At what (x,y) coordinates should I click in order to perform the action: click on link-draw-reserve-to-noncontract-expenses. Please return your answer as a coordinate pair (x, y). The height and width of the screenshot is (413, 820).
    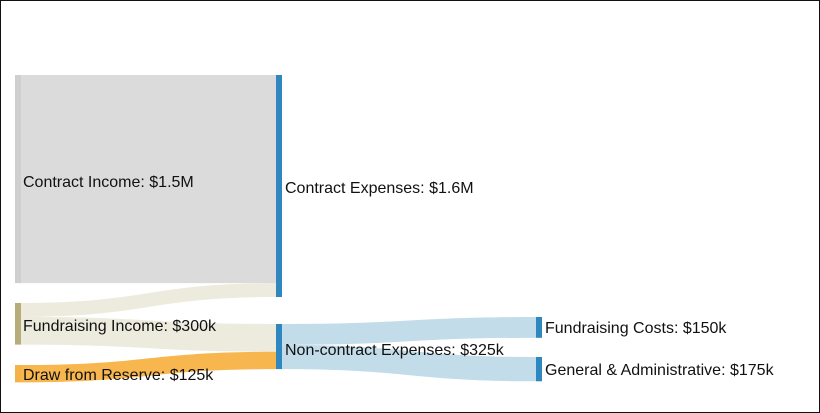
    Looking at the image, I should click on (148, 367).